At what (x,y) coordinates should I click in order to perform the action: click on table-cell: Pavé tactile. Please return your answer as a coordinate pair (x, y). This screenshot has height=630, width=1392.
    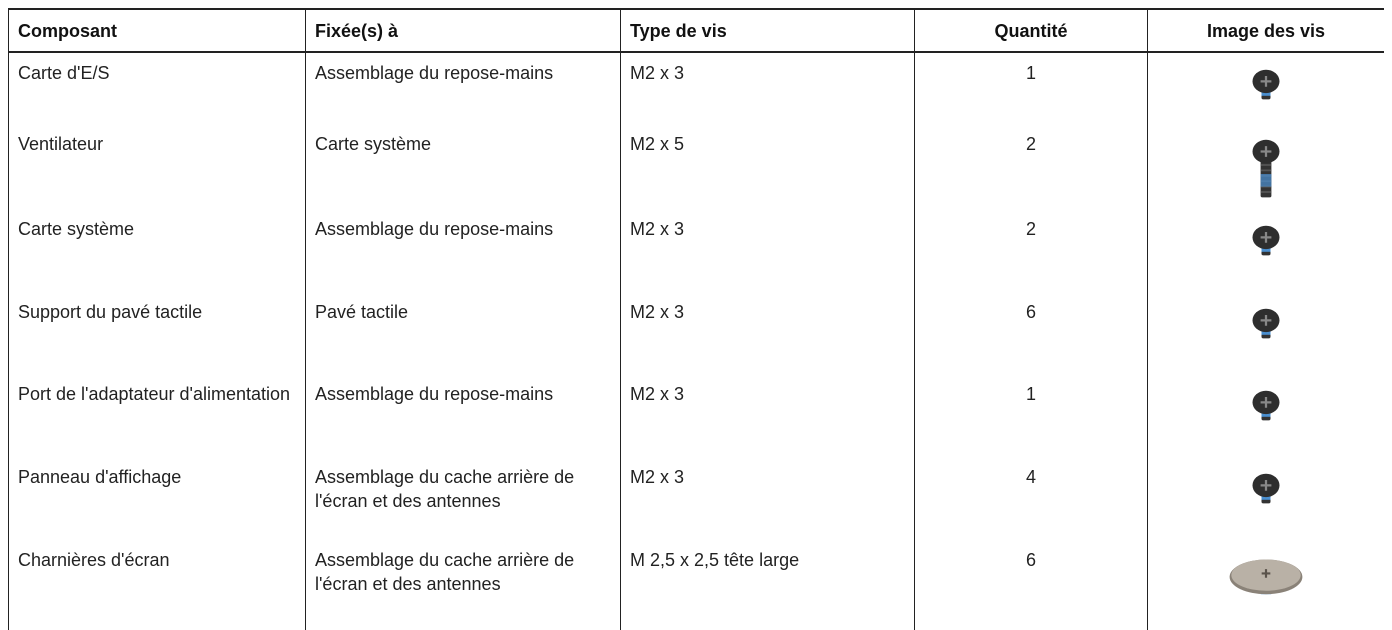
    Looking at the image, I should click on (463, 333).